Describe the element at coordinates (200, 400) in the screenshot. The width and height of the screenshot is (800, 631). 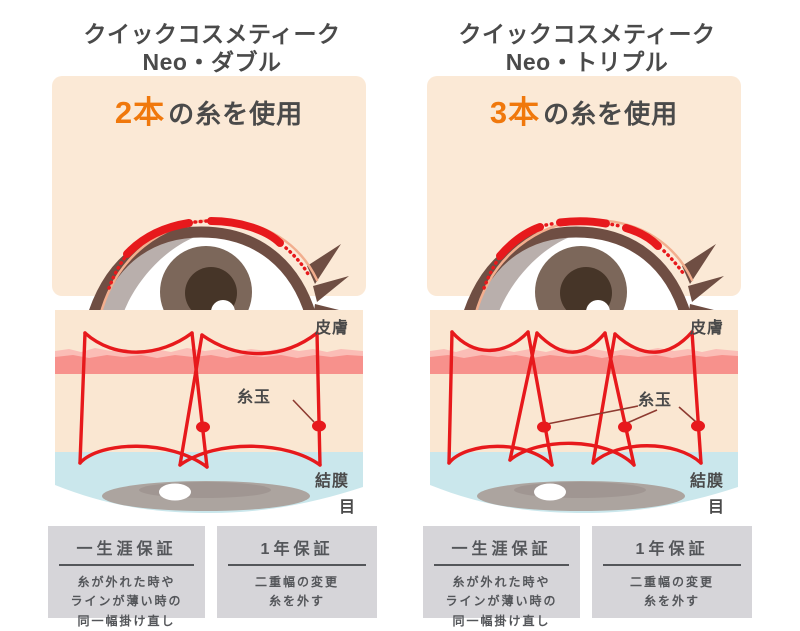
I see `threads-double` at that location.